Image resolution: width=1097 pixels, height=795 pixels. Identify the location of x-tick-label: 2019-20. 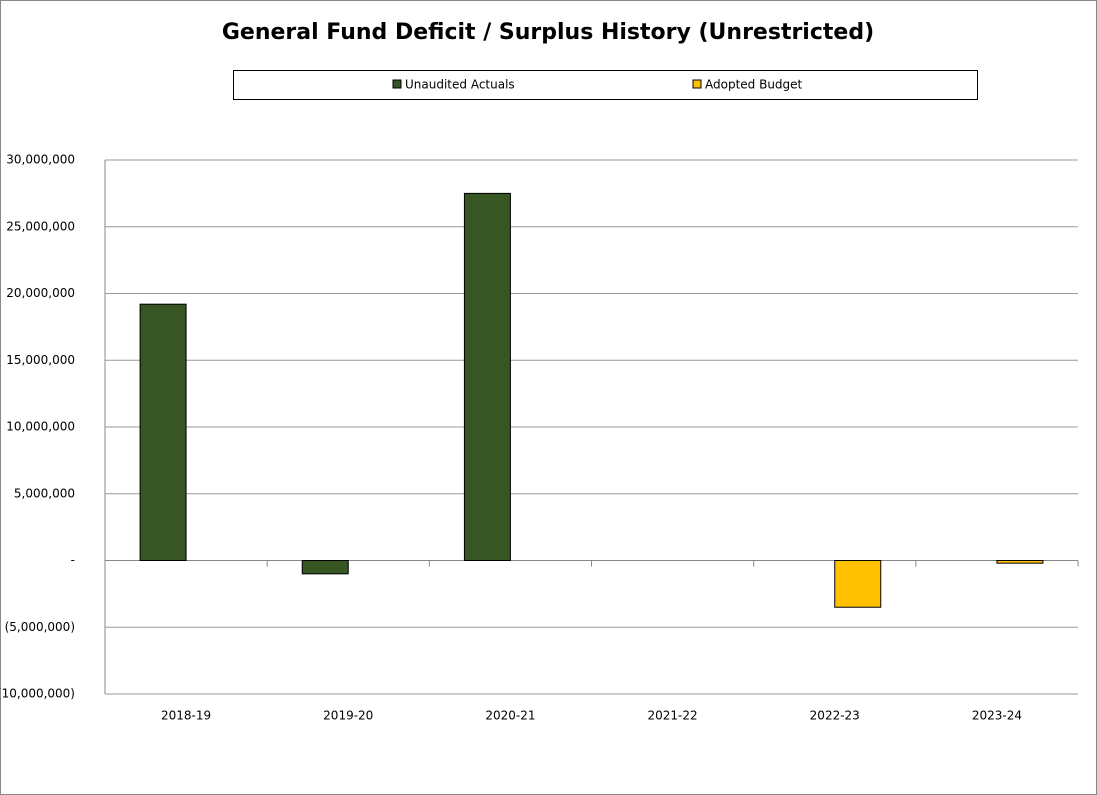
(348, 716).